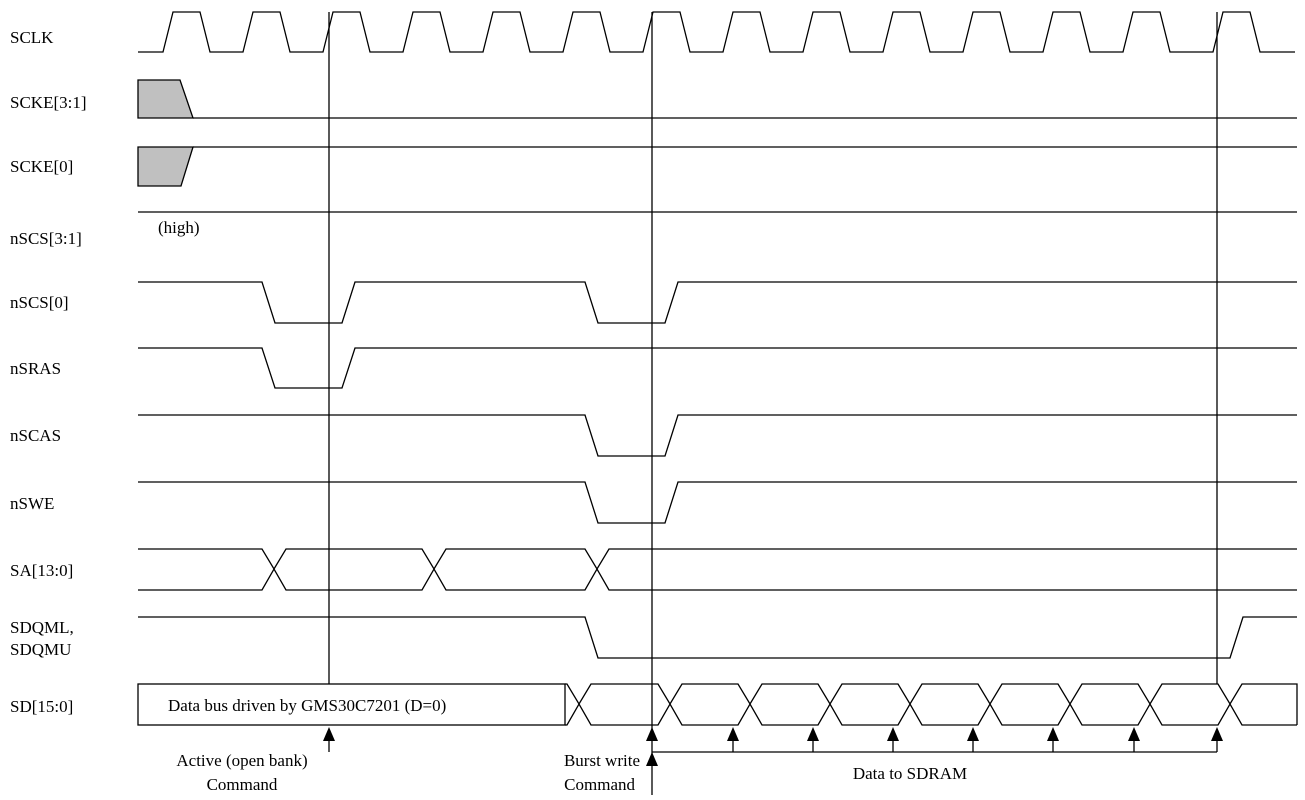 Image resolution: width=1305 pixels, height=800 pixels. What do you see at coordinates (910, 773) in the screenshot?
I see `data-to-sdram-label: Data to SDRAM` at bounding box center [910, 773].